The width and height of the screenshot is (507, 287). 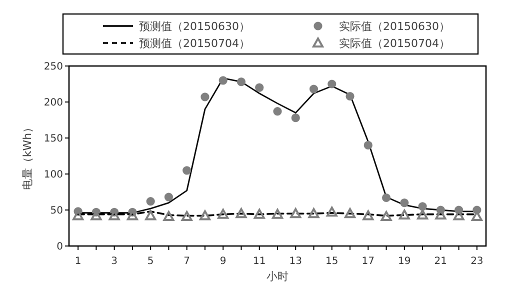 What do you see at coordinates (223, 261) in the screenshot?
I see `x-tick-label: 9` at bounding box center [223, 261].